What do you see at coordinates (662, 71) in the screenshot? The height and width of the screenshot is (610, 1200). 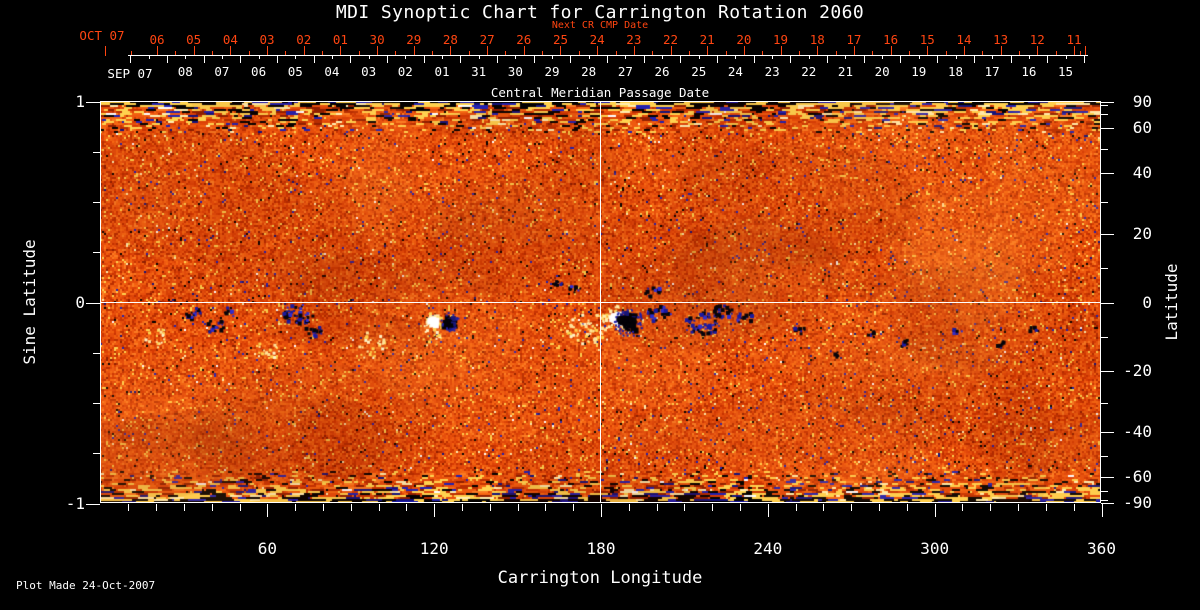 I see `cmp-day-label: 26` at bounding box center [662, 71].